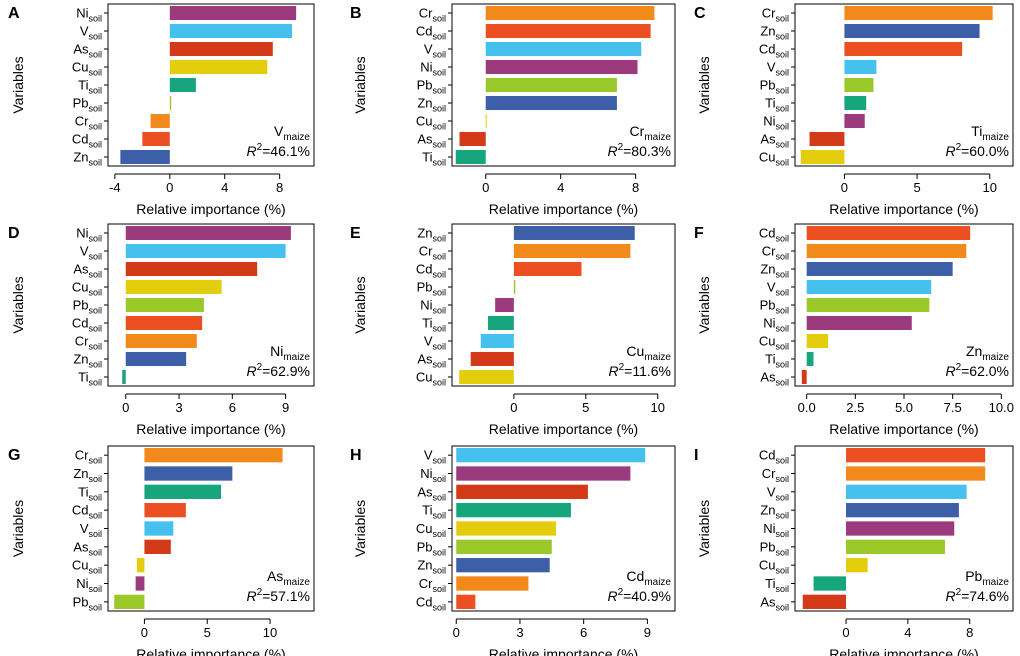  What do you see at coordinates (355, 233) in the screenshot?
I see `panel-letter: E` at bounding box center [355, 233].